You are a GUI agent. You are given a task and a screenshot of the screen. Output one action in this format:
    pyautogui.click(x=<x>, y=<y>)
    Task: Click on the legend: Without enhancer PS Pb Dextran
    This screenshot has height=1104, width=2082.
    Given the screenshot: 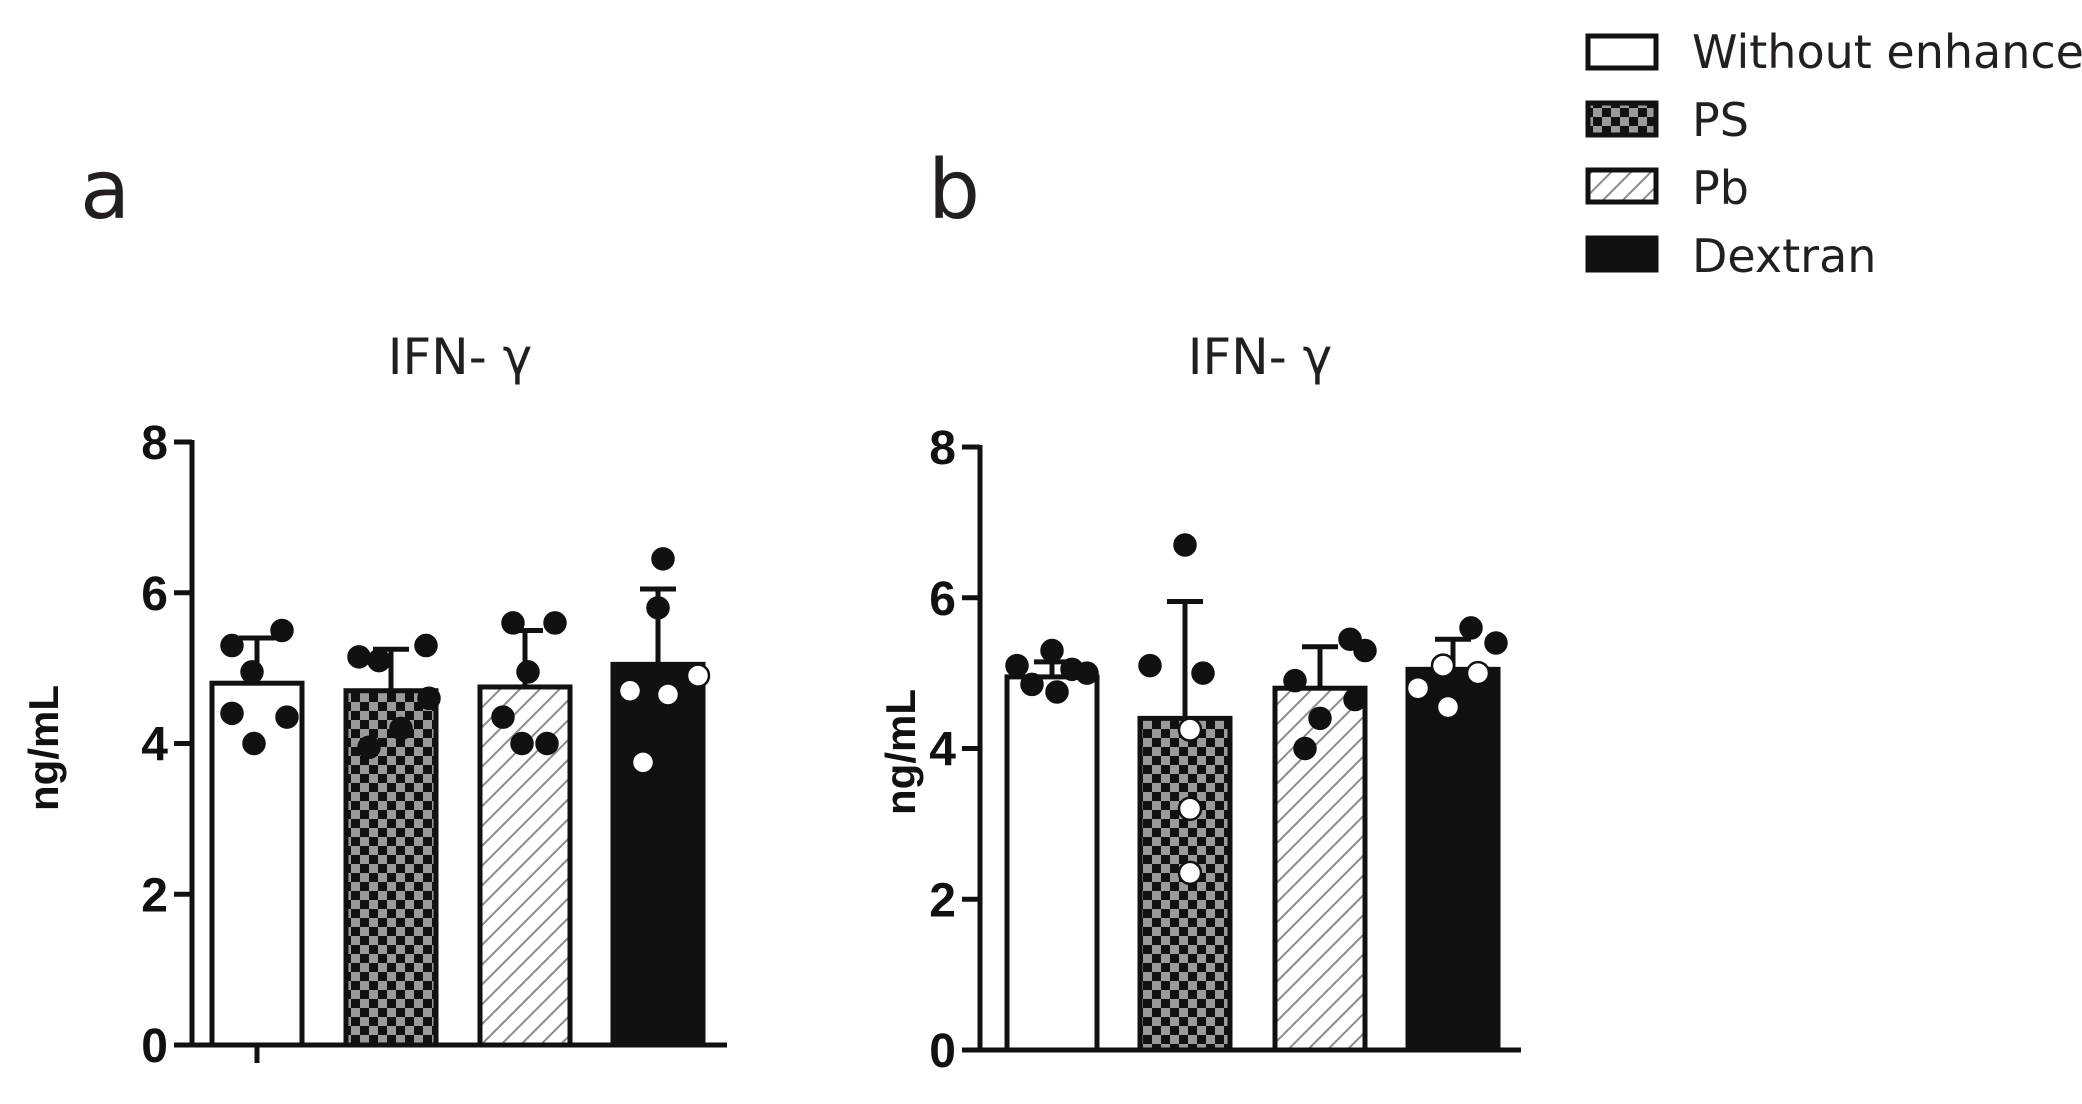 What is the action you would take?
    pyautogui.click(x=1833, y=154)
    